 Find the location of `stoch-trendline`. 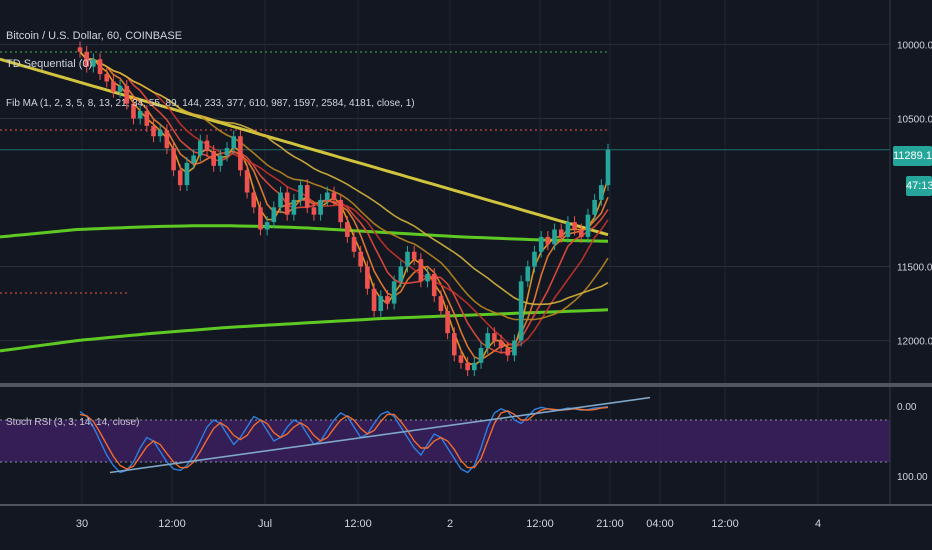

stoch-trendline is located at coordinates (380, 435).